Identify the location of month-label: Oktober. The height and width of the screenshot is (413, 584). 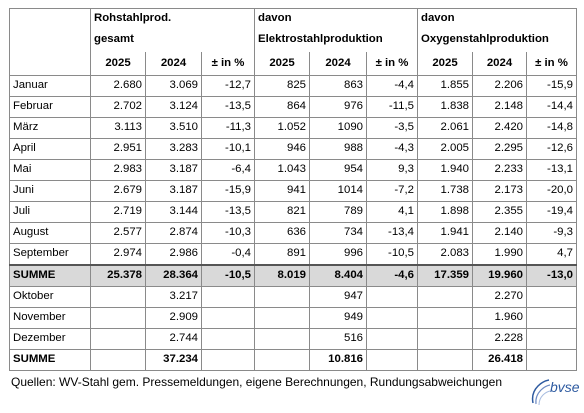
(50, 297).